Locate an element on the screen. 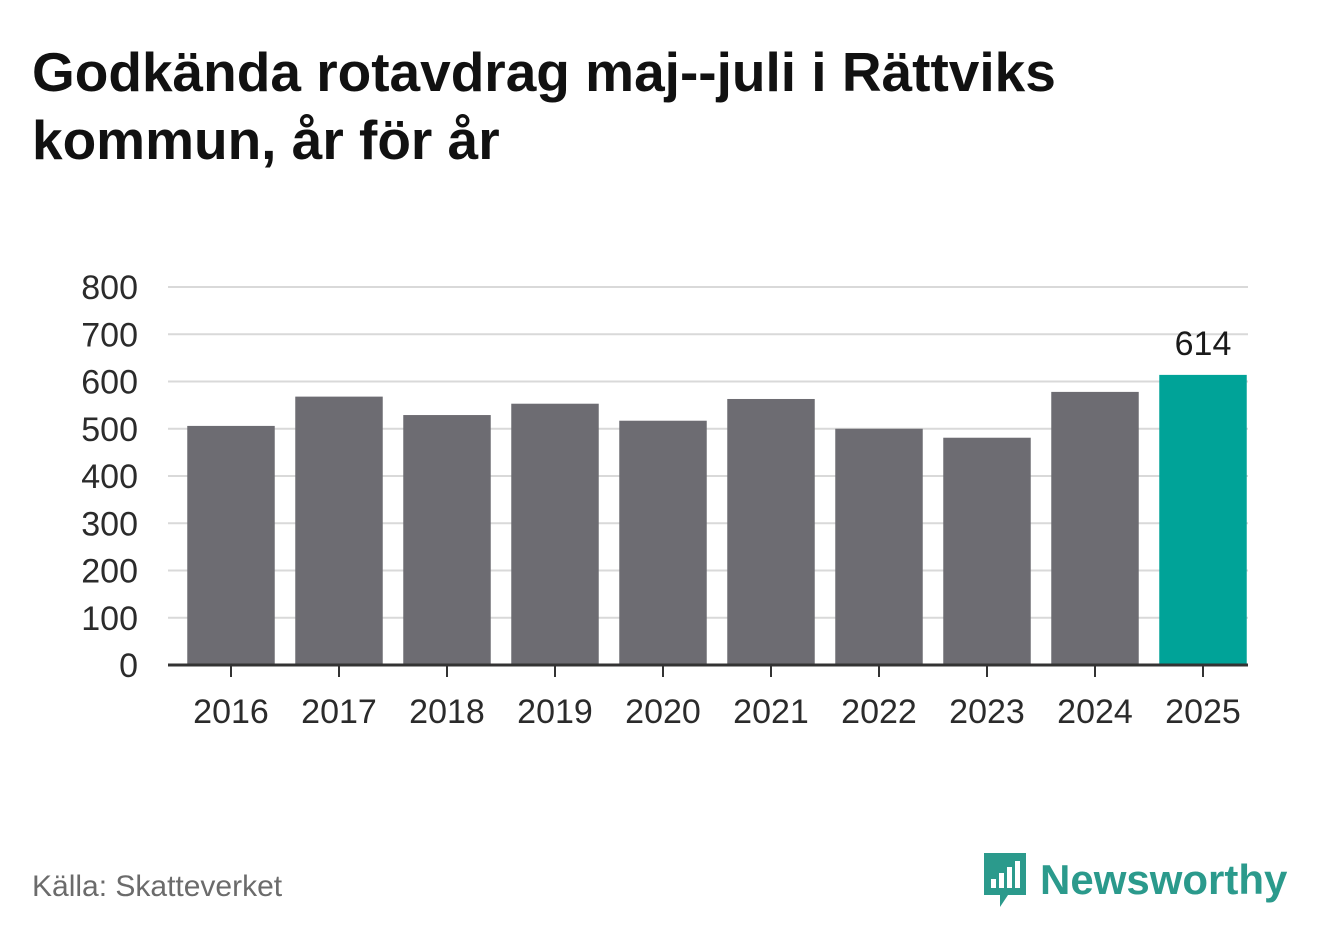 This screenshot has height=939, width=1322. y-tick-label: 200 is located at coordinates (109, 572).